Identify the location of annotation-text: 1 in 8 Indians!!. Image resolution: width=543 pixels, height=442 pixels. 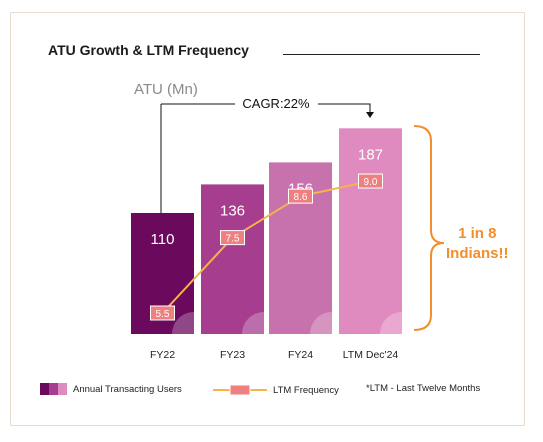
(477, 244).